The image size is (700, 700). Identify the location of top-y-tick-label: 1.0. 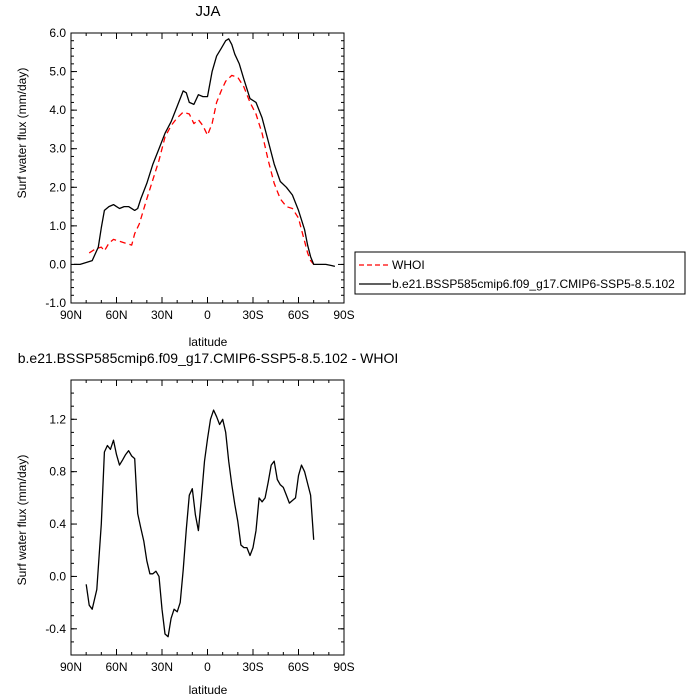
(57, 226).